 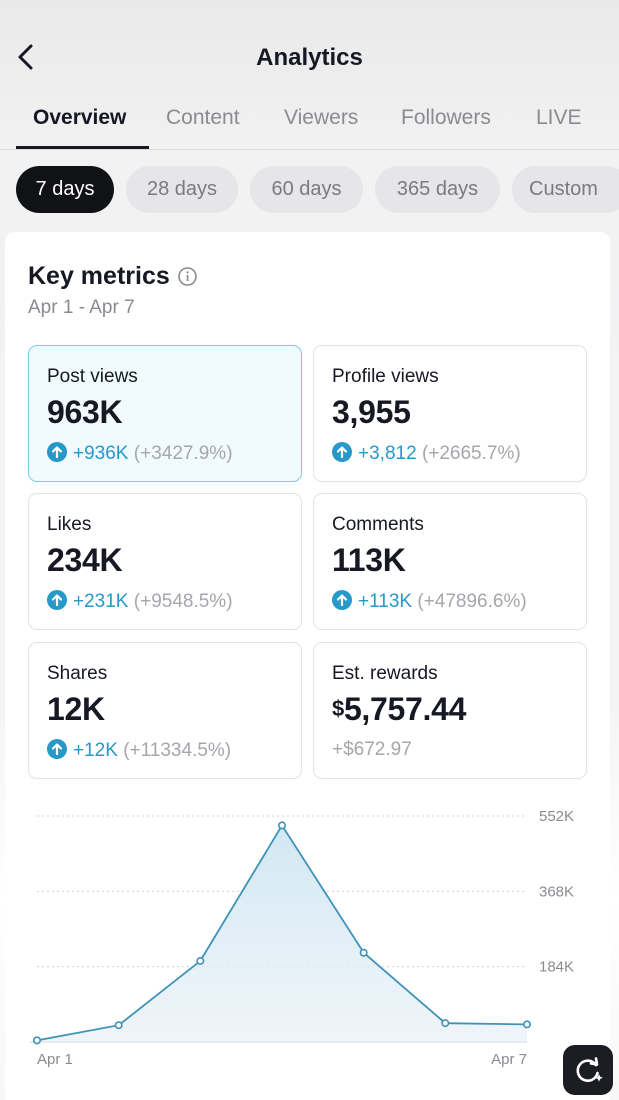 What do you see at coordinates (101, 601) in the screenshot?
I see `change-absolute: +231K` at bounding box center [101, 601].